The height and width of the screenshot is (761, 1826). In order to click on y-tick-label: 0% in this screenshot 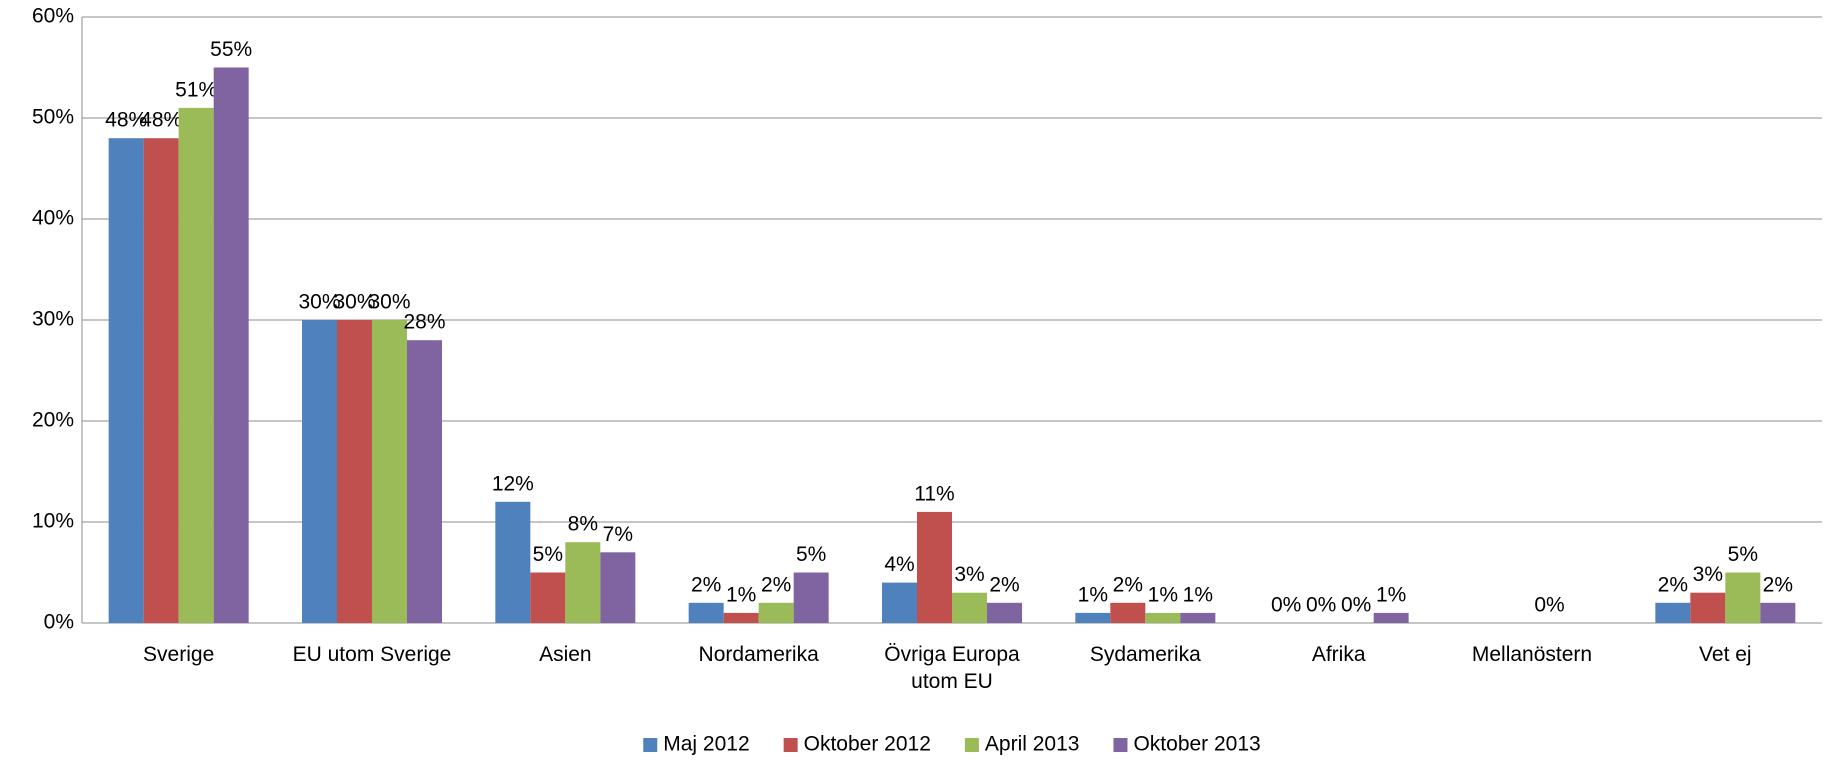, I will do `click(59, 622)`.